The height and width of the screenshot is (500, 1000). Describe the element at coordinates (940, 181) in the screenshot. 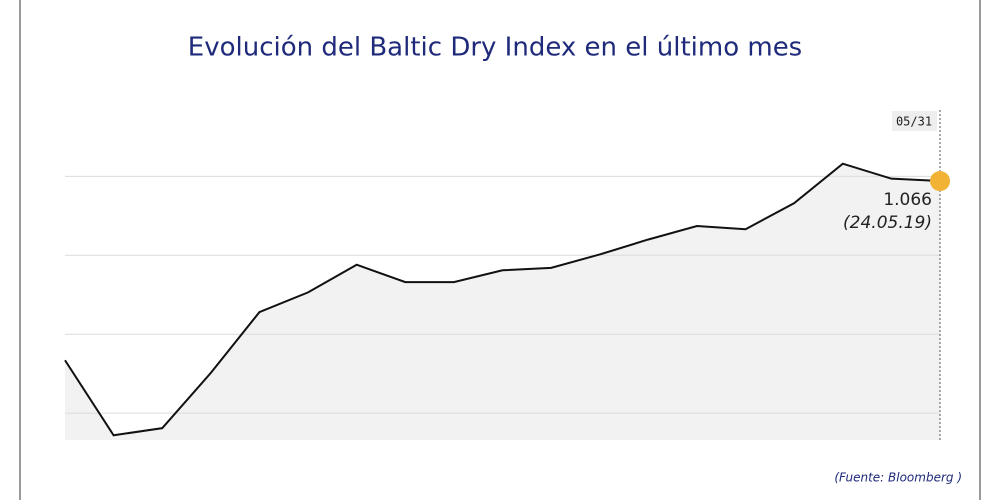

I see `end-marker` at that location.